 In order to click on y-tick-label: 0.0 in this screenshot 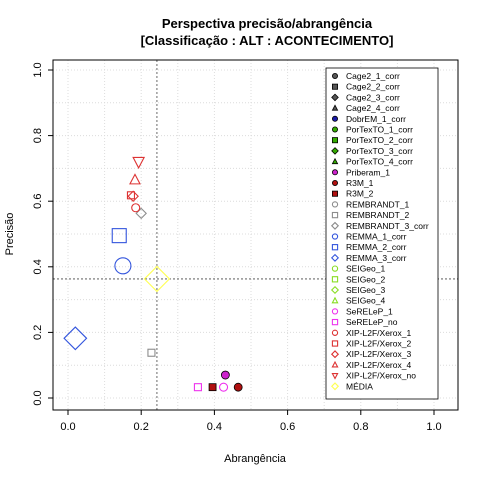, I will do `click(38, 397)`.